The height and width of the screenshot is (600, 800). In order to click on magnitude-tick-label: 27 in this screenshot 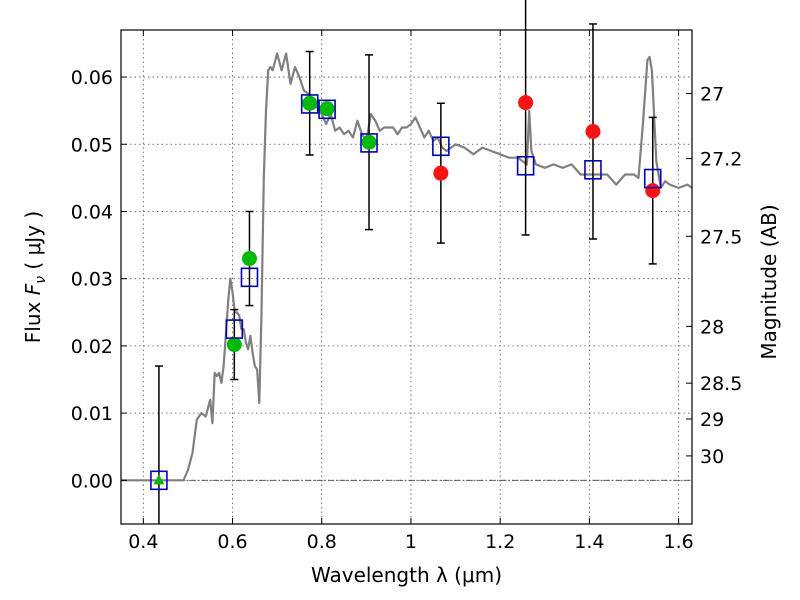, I will do `click(712, 95)`.